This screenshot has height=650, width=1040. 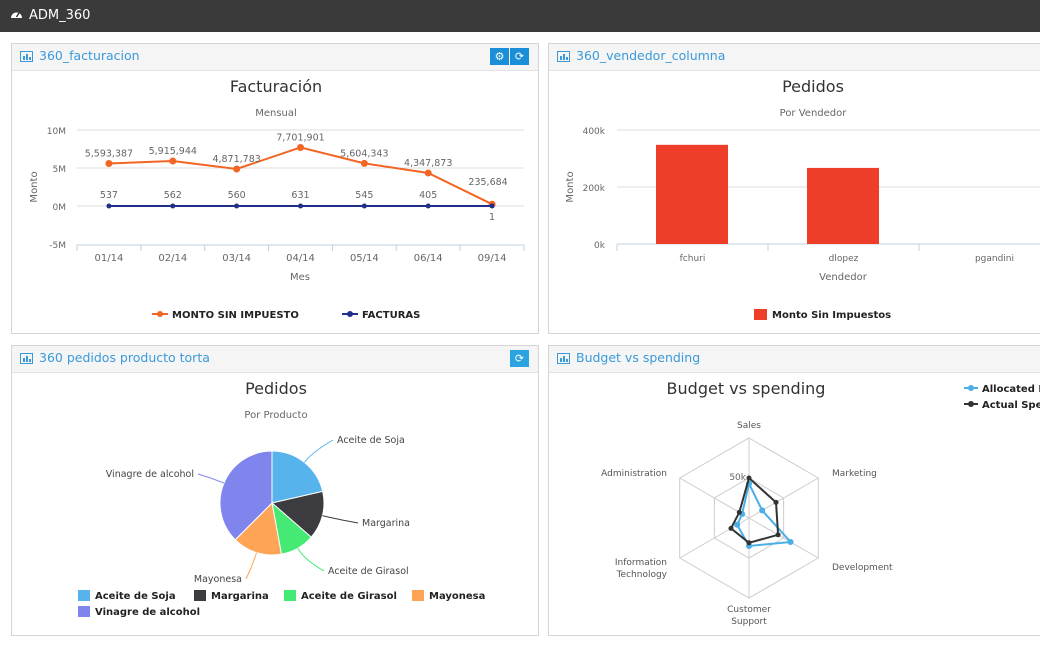 I want to click on chart-subtitle: Mensual, so click(x=276, y=113).